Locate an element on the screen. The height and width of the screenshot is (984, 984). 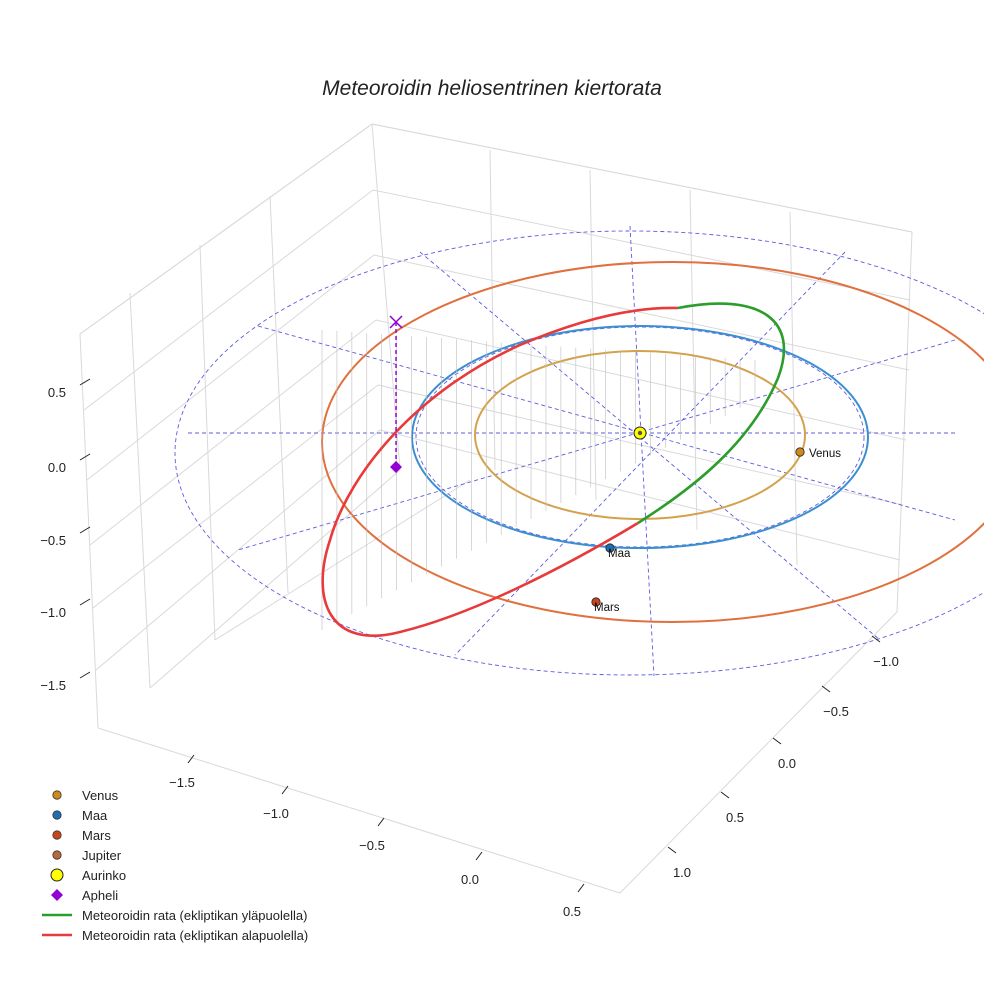
legend-item: Venus is located at coordinates (173, 795).